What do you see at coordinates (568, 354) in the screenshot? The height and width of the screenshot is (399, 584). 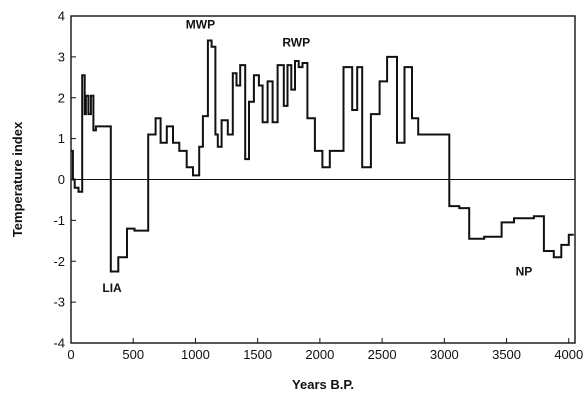 I see `x-tick-label: 4000` at bounding box center [568, 354].